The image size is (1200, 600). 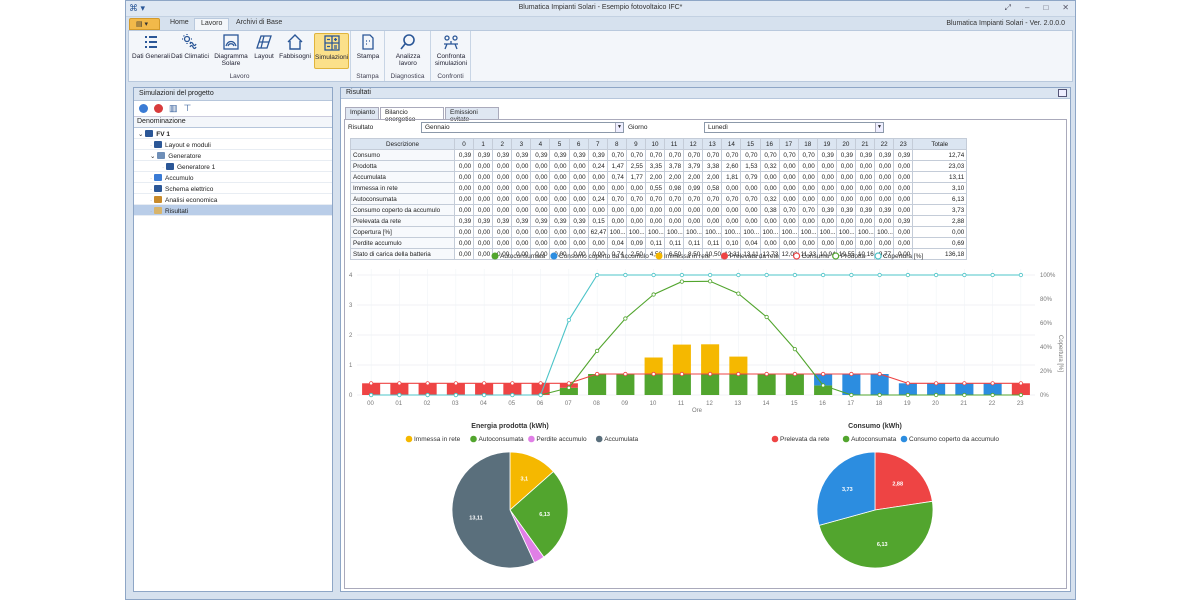 I want to click on simulazioni-button: Simulazioni, so click(x=331, y=51).